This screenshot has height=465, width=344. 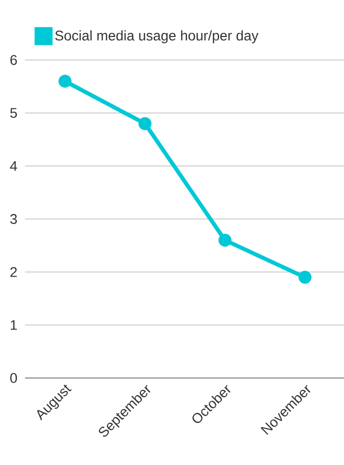 I want to click on y-tick-label: 4, so click(x=14, y=166).